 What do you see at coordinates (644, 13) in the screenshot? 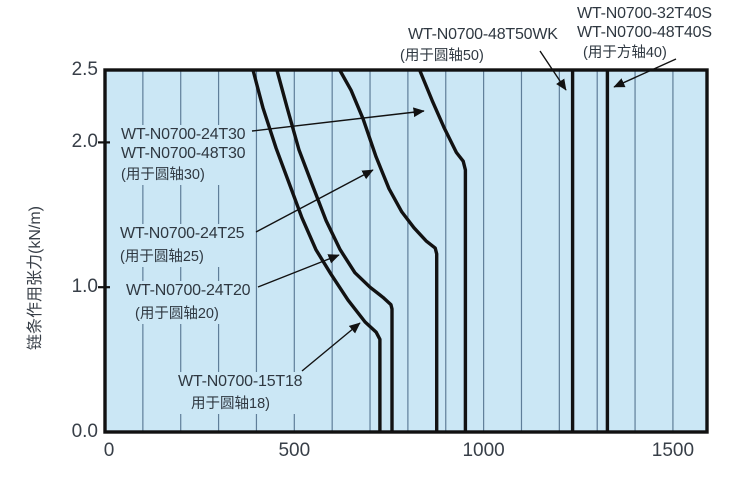
I see `model-name: WT-N0700-32T40S` at bounding box center [644, 13].